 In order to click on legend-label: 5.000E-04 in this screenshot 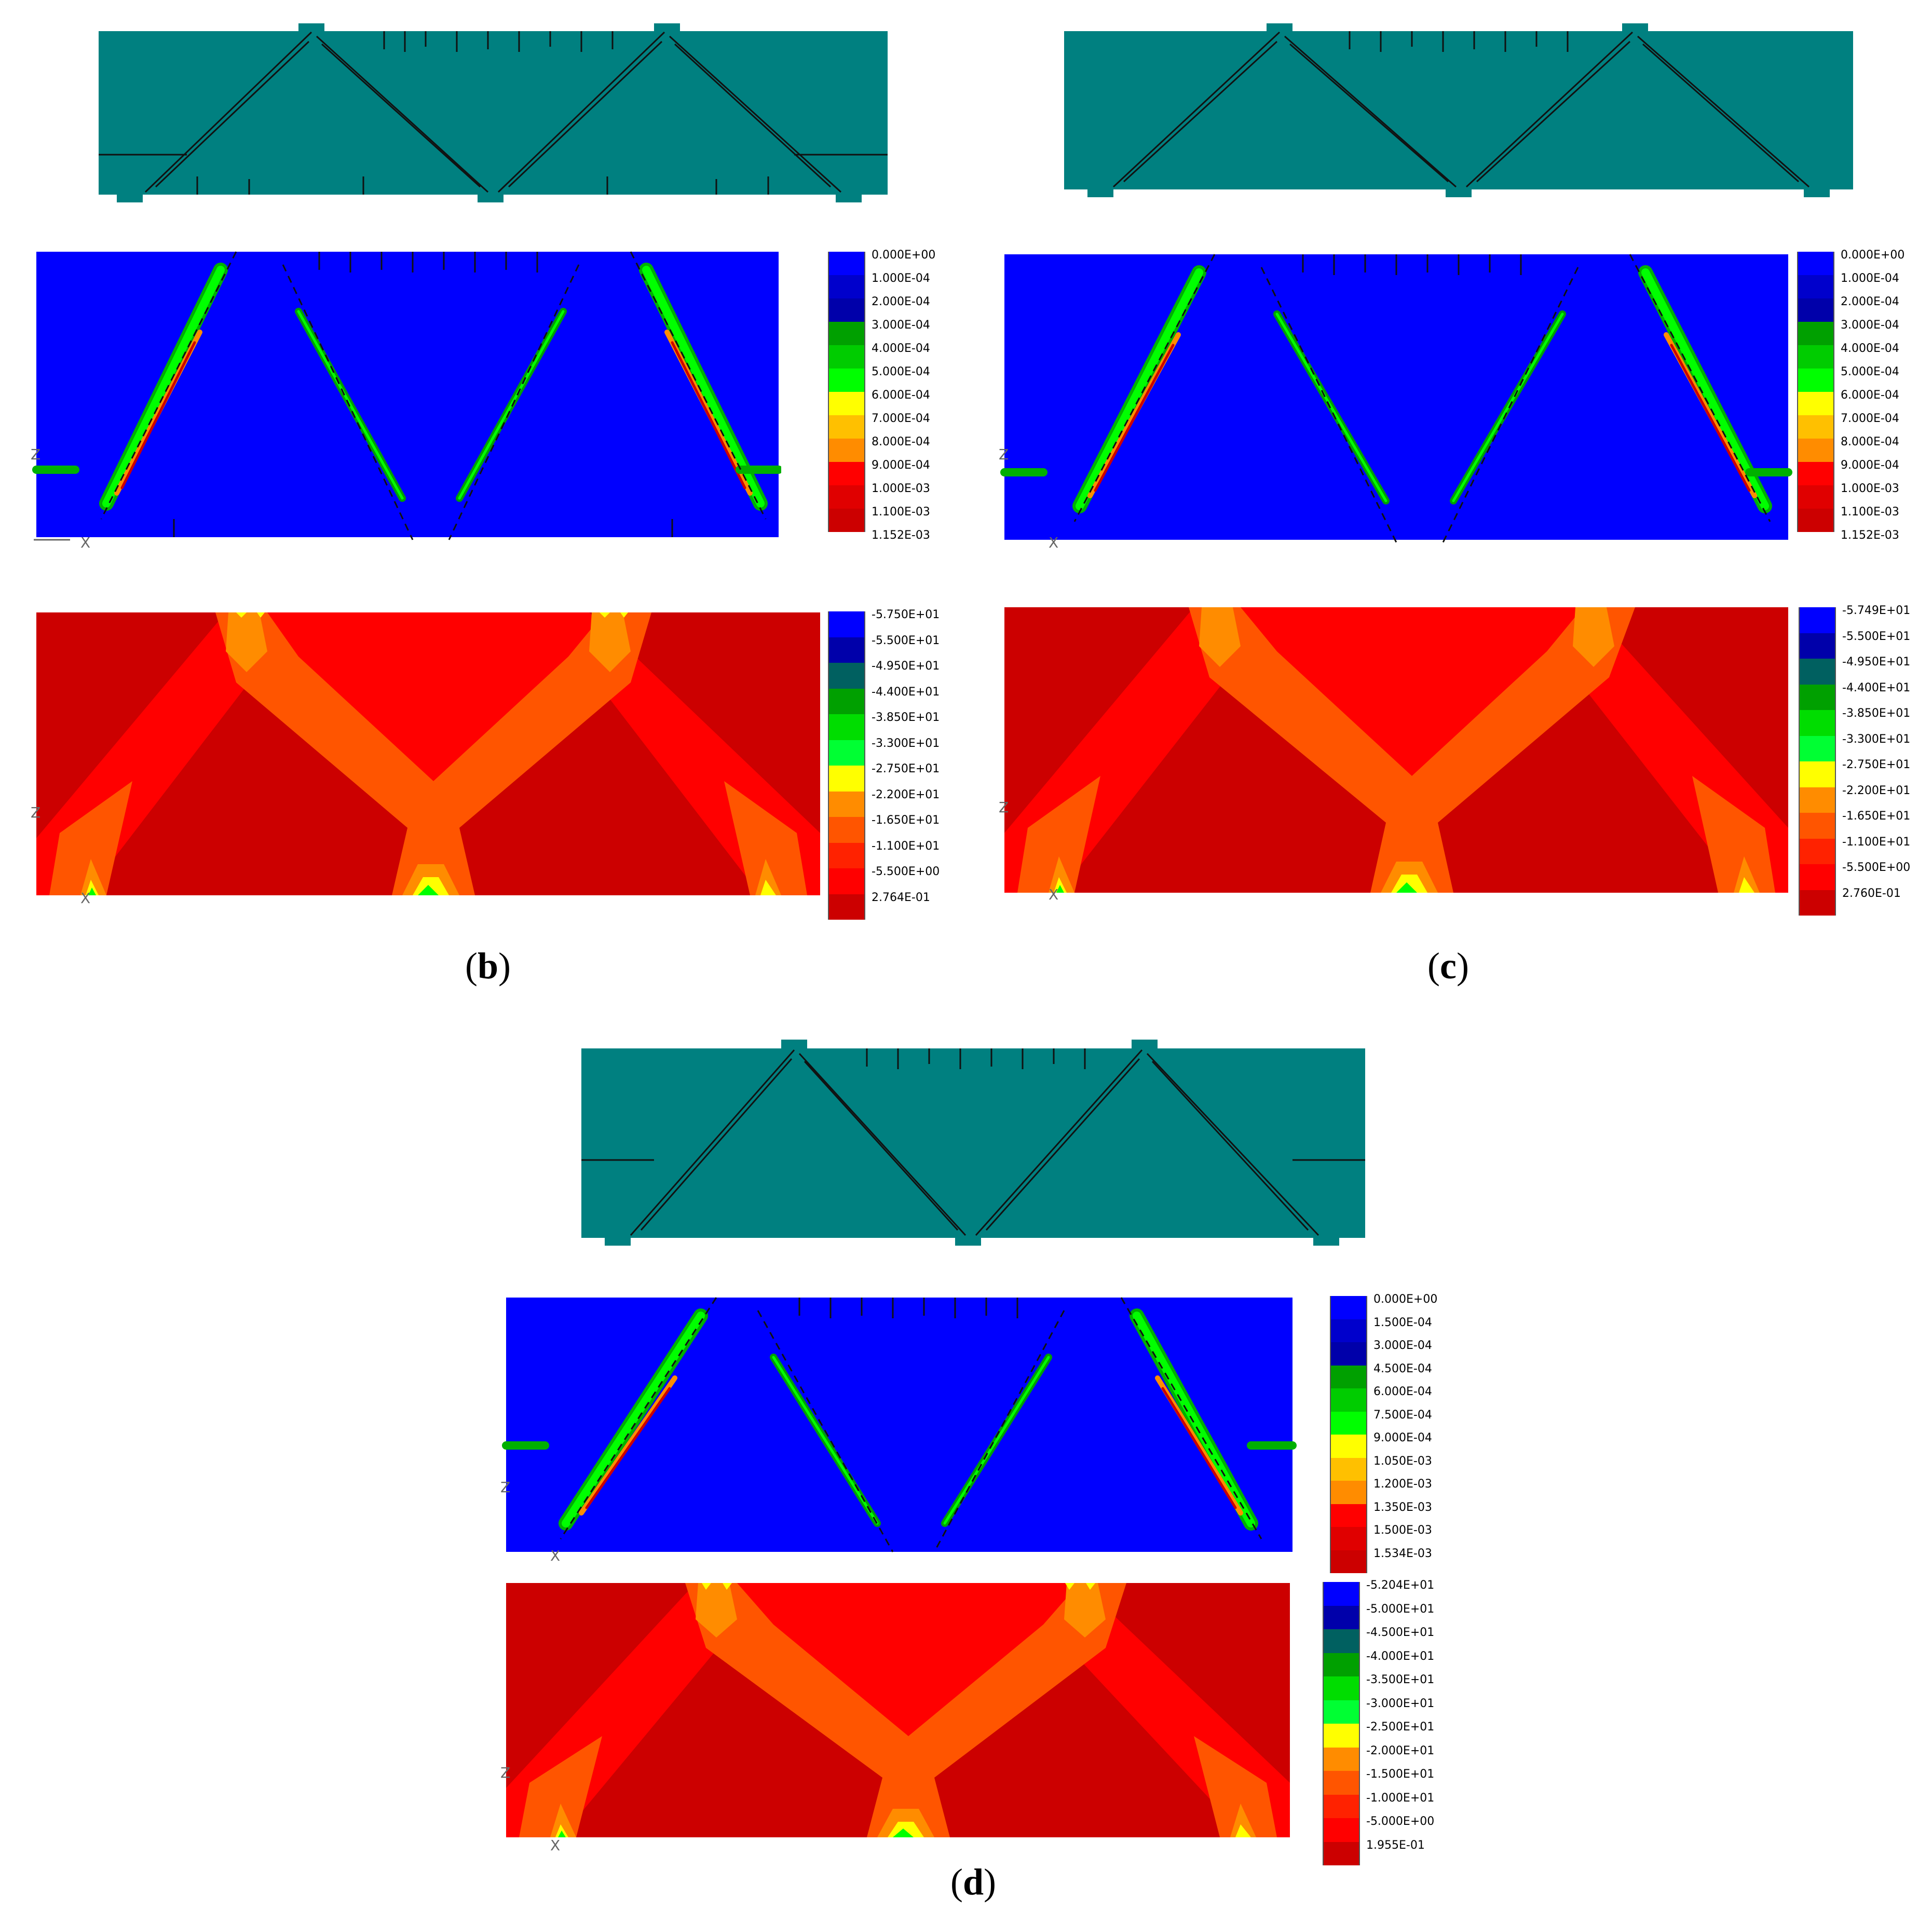, I will do `click(901, 371)`.